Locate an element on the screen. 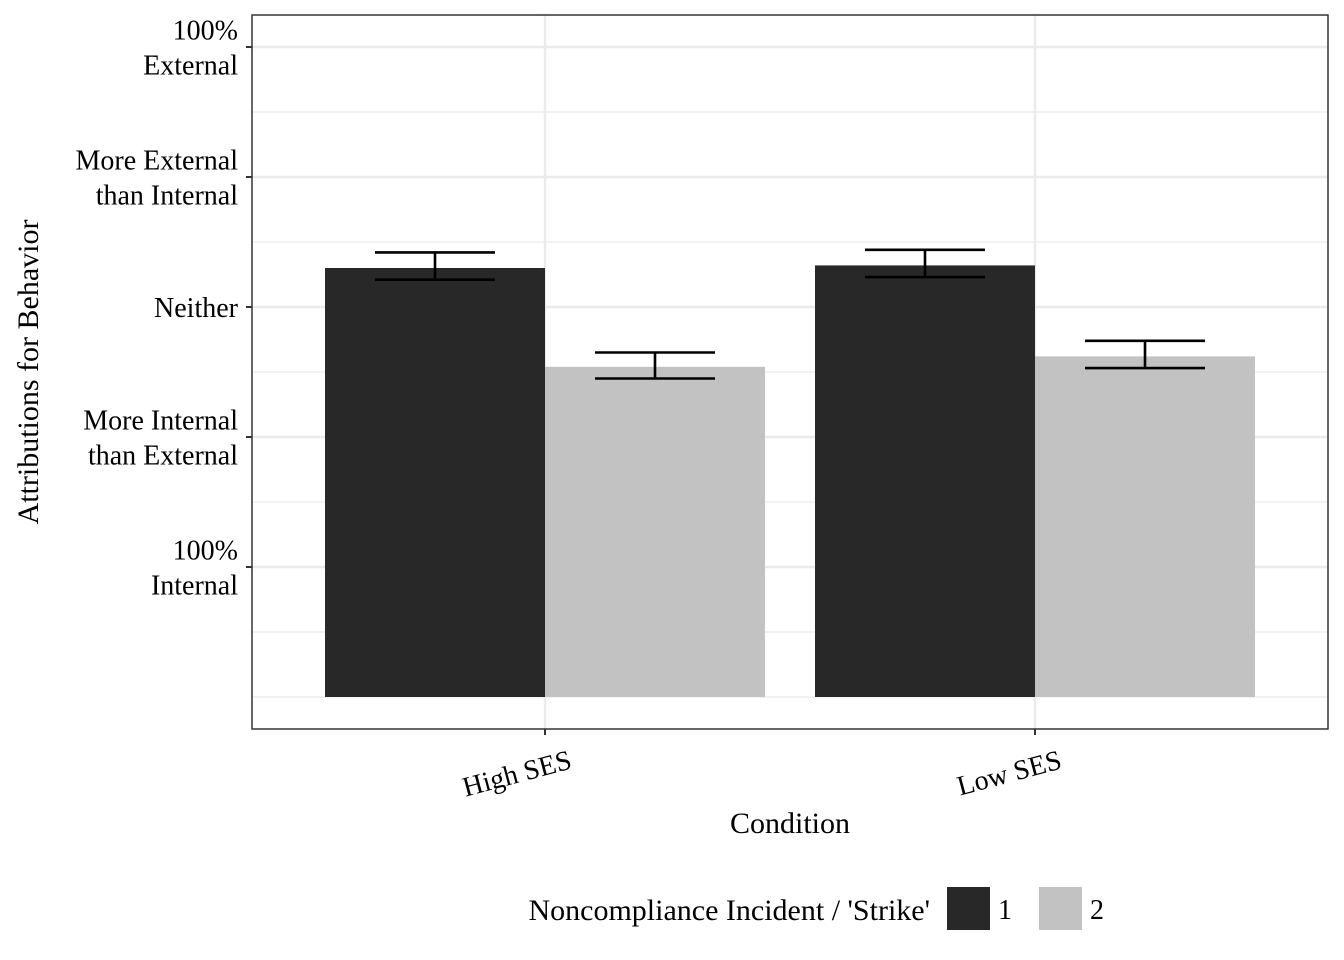 The width and height of the screenshot is (1344, 960). x-tick-label: Low SES is located at coordinates (1009, 774).